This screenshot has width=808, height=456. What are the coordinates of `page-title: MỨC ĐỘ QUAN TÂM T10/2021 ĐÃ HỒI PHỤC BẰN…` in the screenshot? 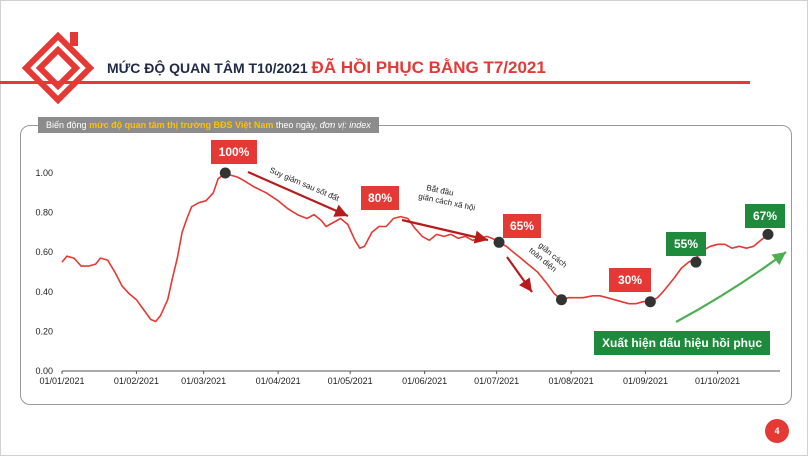 It's located at (326, 68).